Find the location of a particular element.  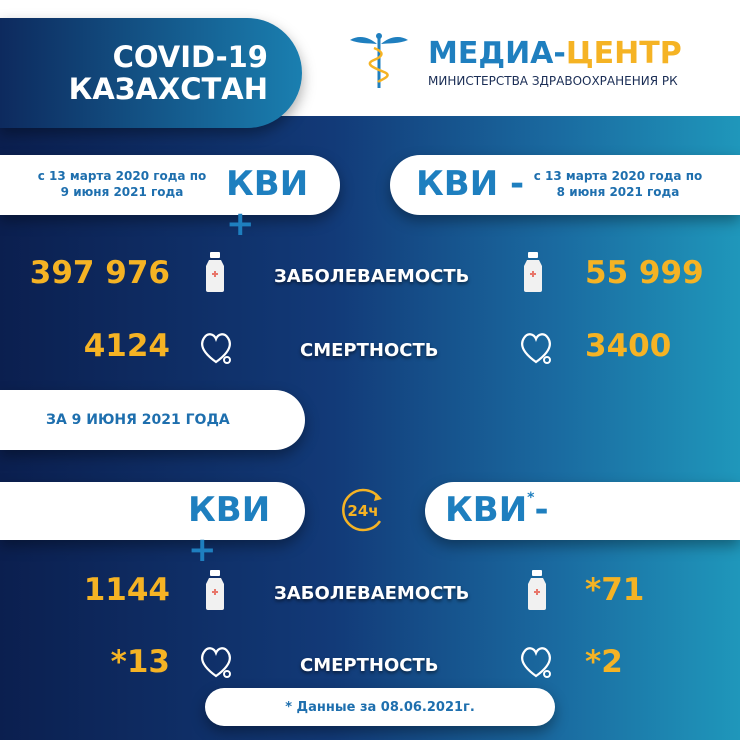

period-line2: 9 июня 2021 года is located at coordinates (122, 192).